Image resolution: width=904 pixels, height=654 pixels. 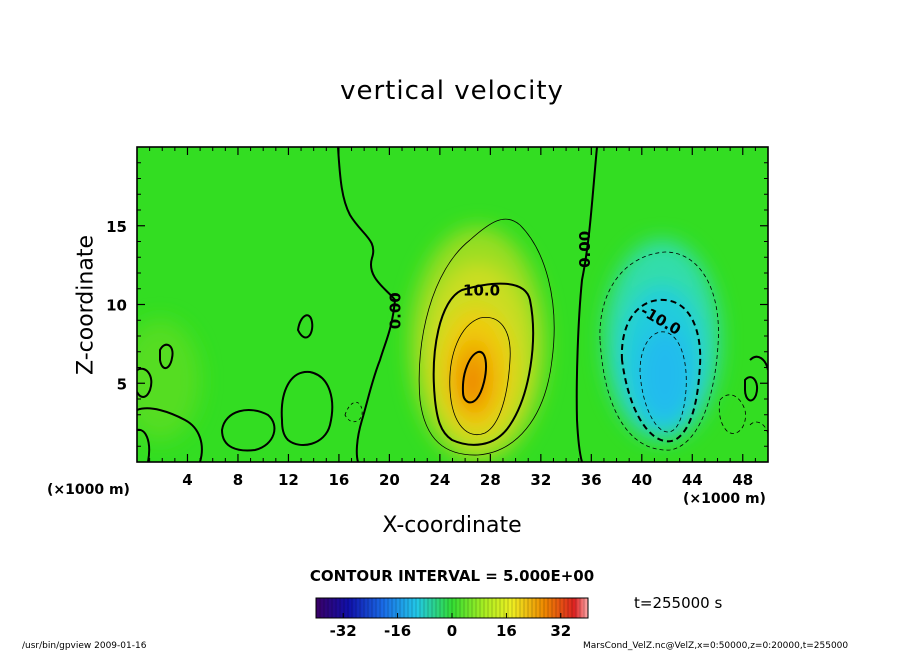 What do you see at coordinates (187, 480) in the screenshot?
I see `x-tick-label: 4` at bounding box center [187, 480].